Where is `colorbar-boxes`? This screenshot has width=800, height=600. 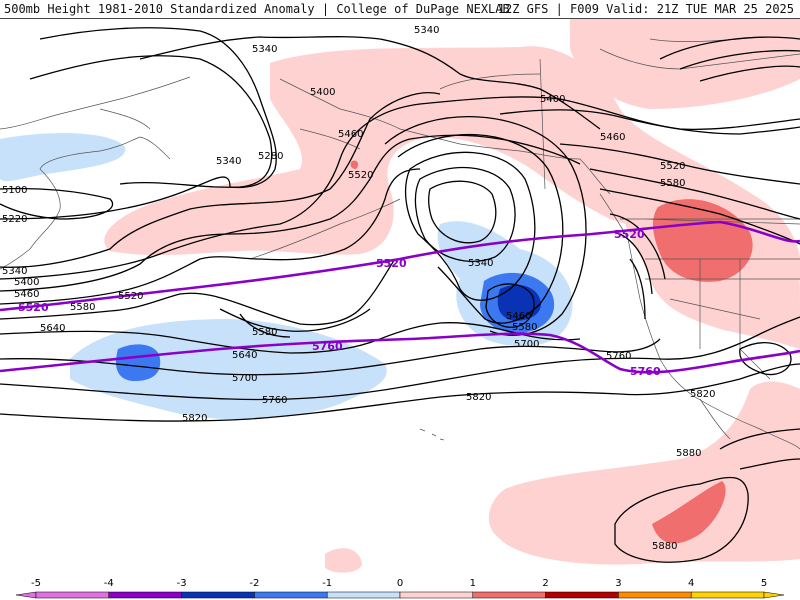
colorbar-boxes is located at coordinates (400, 595).